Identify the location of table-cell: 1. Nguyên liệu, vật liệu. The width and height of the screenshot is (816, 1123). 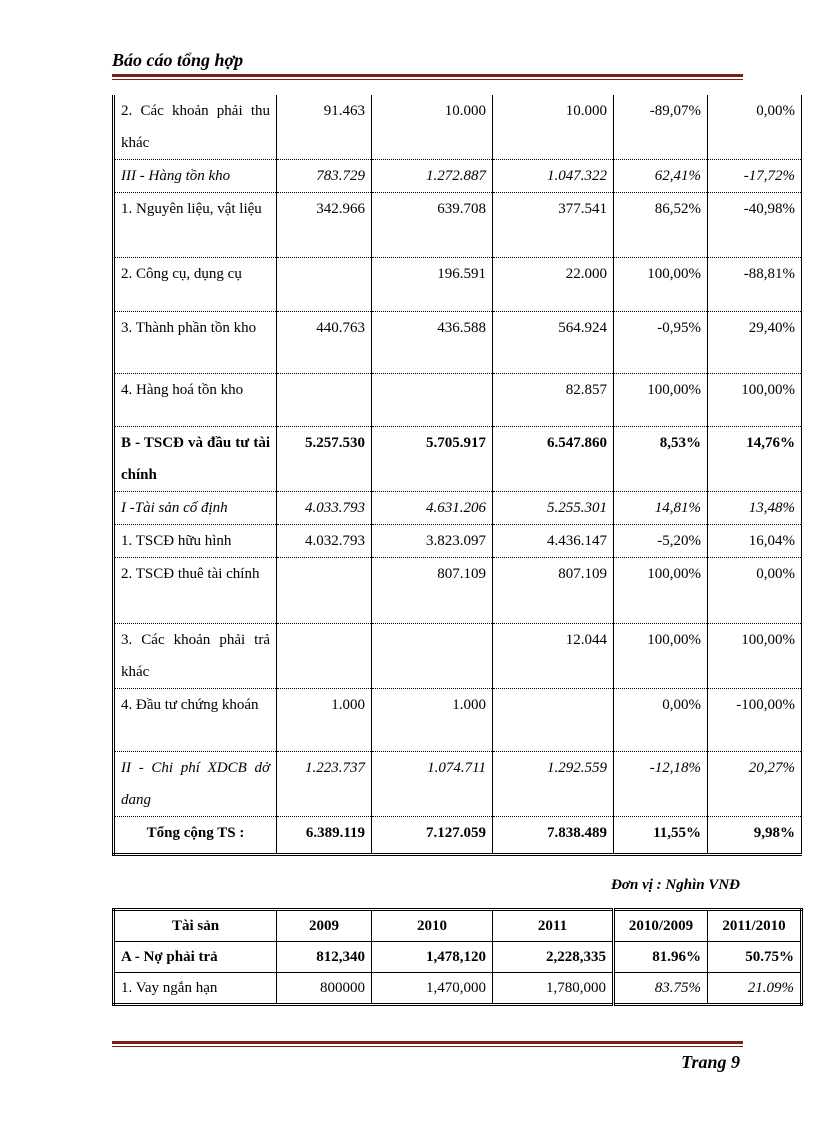
(195, 225).